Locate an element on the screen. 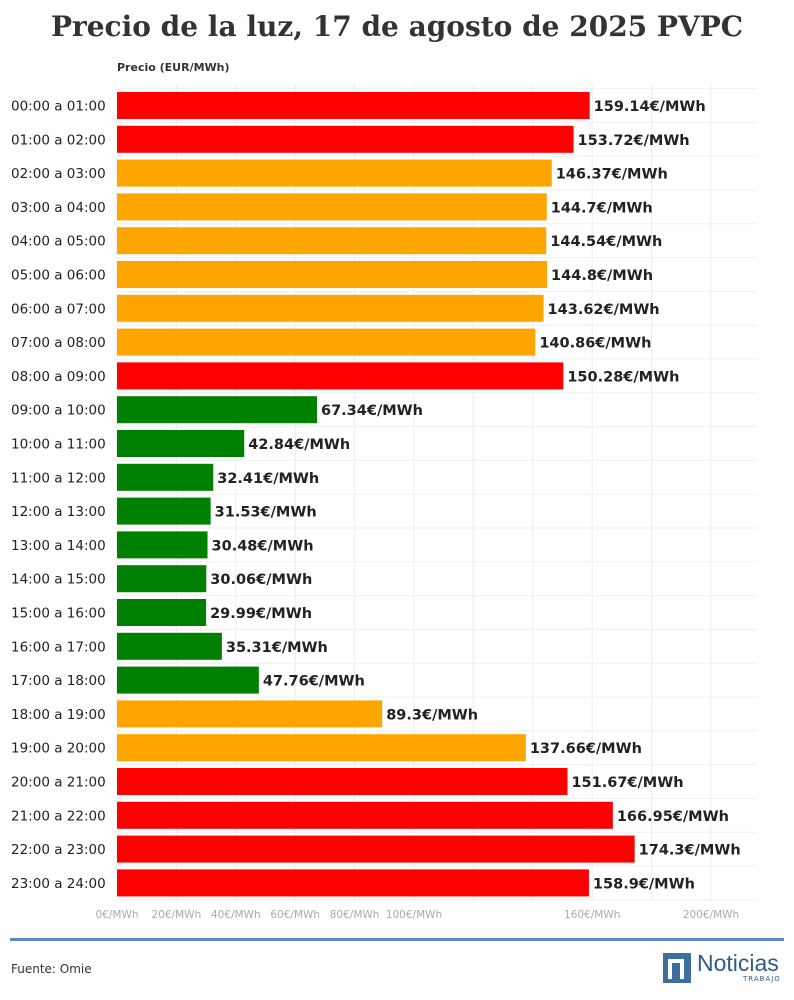 The image size is (794, 1000). data-label: 166.95€/MWh is located at coordinates (673, 817).